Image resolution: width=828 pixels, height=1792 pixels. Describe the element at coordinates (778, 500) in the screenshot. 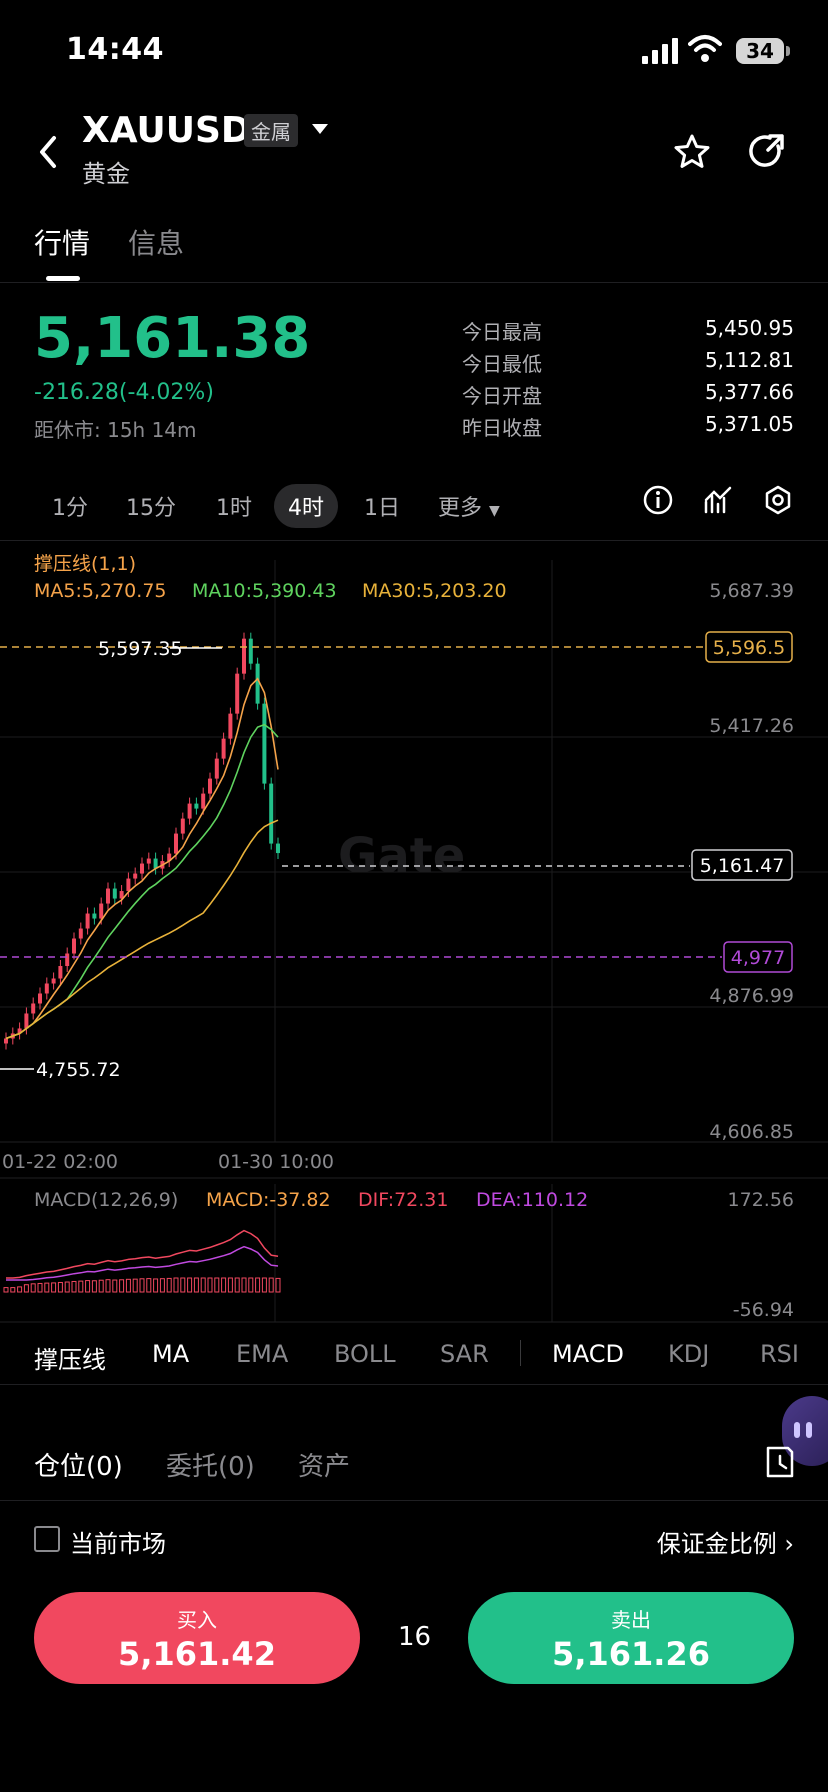

I see `settings-icon` at that location.